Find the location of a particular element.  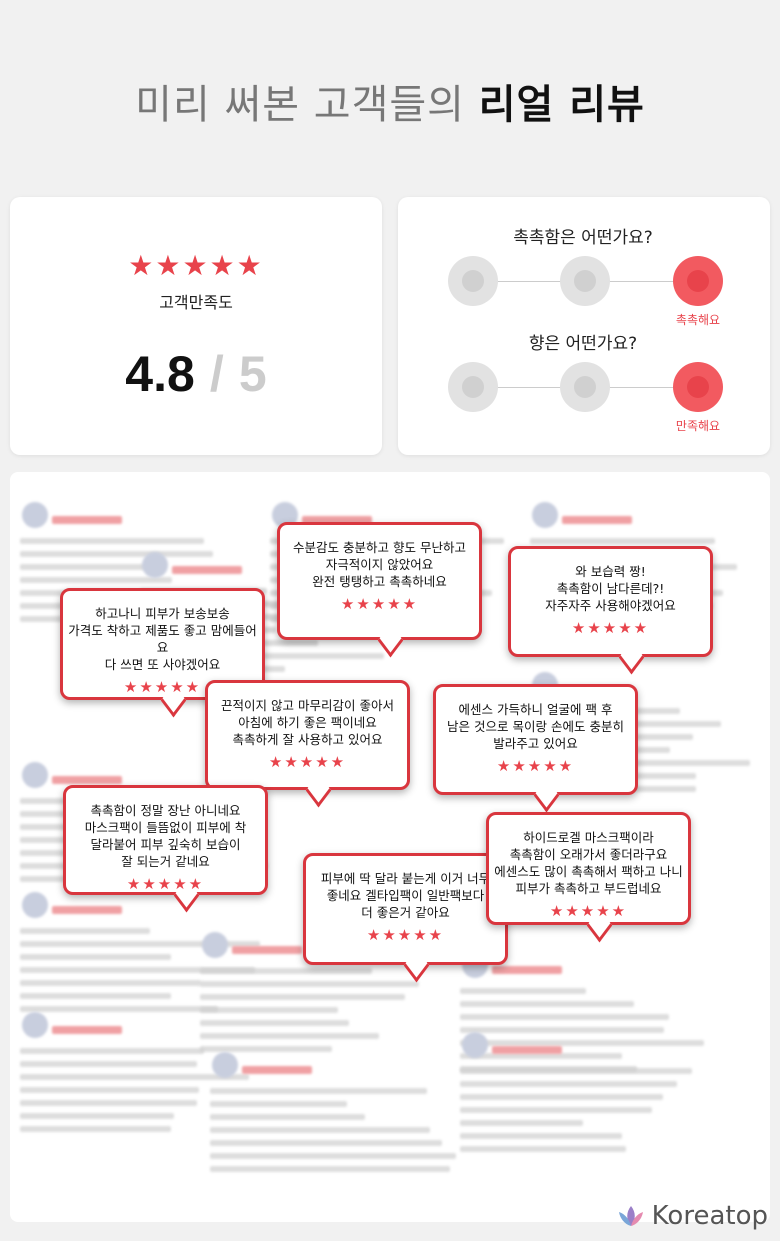

review-line: 끈적이지 않고 마무리감이 좋아서 is located at coordinates (307, 705).